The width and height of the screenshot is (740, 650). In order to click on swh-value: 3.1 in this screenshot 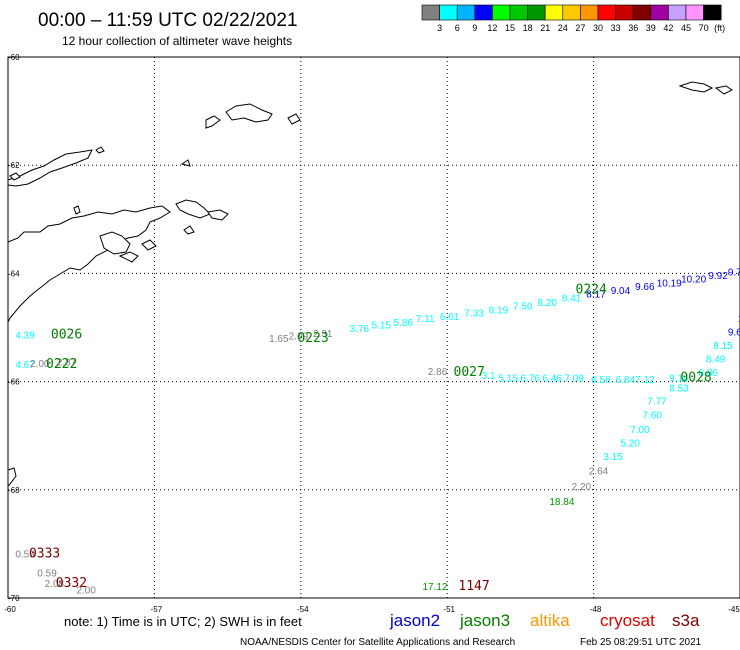, I will do `click(489, 376)`.